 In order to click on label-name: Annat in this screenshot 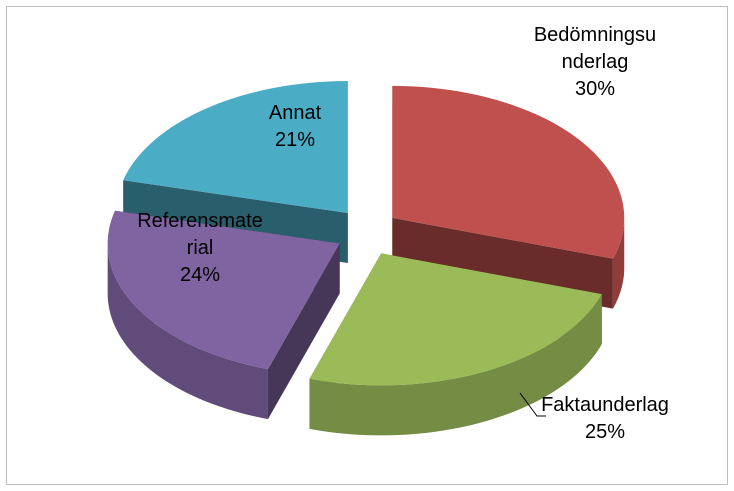, I will do `click(295, 113)`.